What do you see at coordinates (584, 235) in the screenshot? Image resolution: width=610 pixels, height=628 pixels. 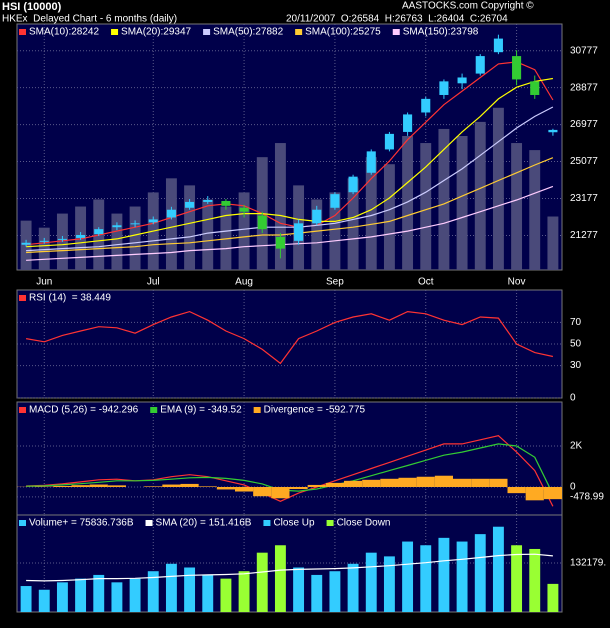 I see `y-tick-label: 21277` at bounding box center [584, 235].